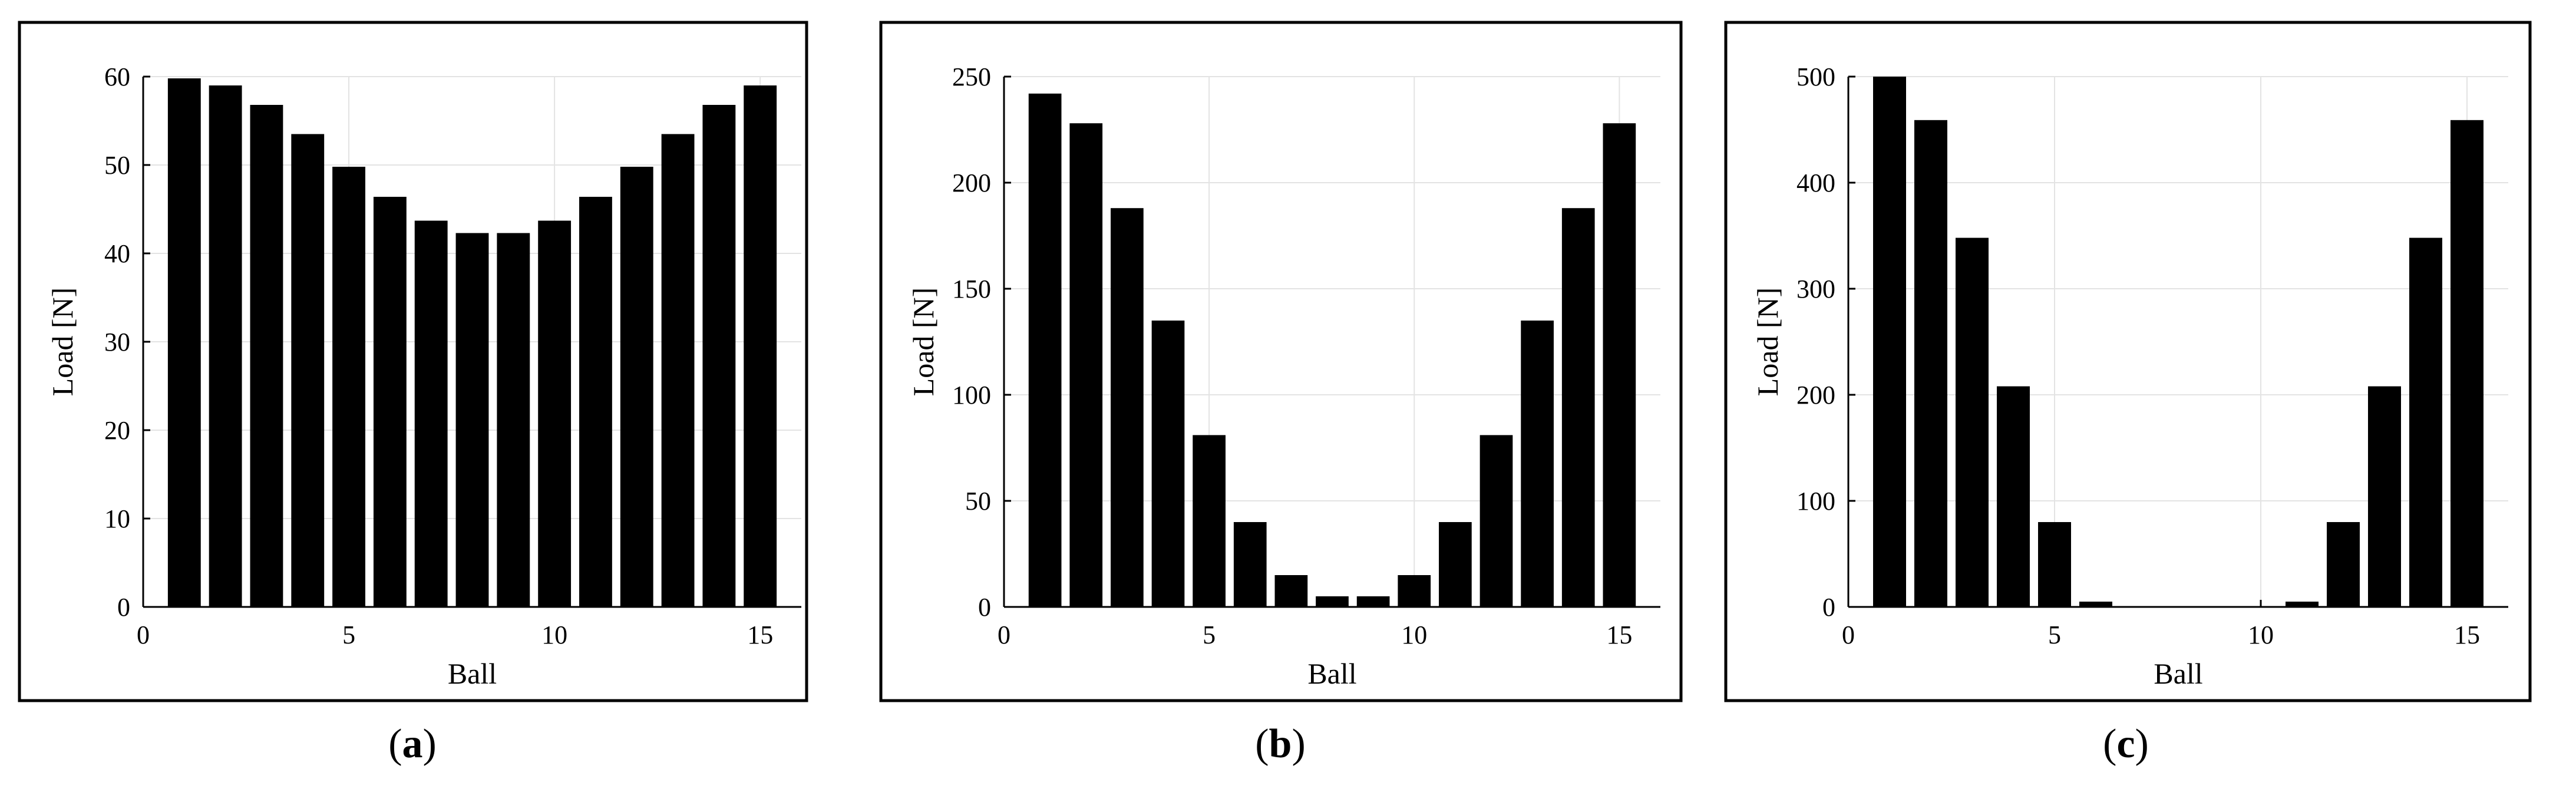  I want to click on caption-letter: a, so click(412, 744).